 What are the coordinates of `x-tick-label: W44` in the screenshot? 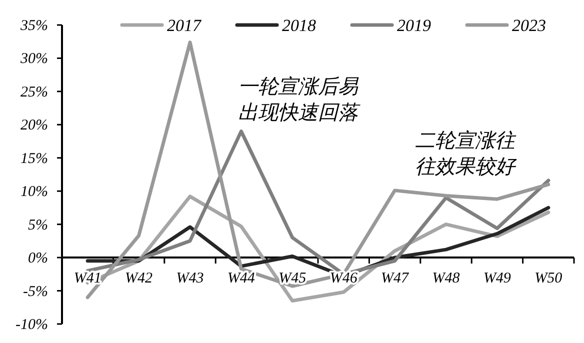 It's located at (241, 278).